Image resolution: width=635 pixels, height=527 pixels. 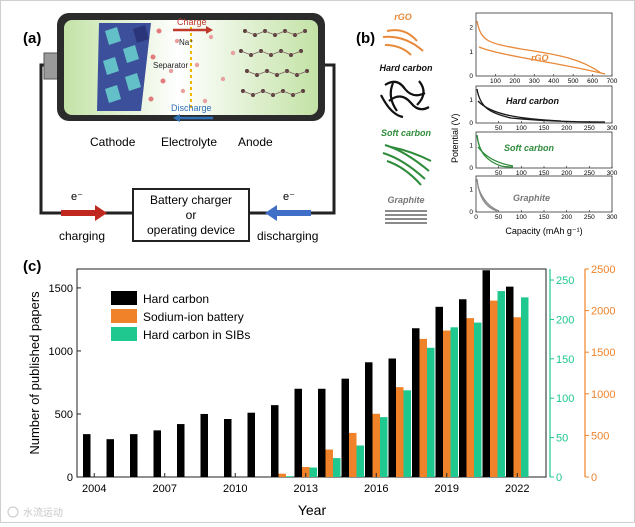 What do you see at coordinates (501, 384) in the screenshot?
I see `bar-hard-carbon-in-sibs-2021` at bounding box center [501, 384].